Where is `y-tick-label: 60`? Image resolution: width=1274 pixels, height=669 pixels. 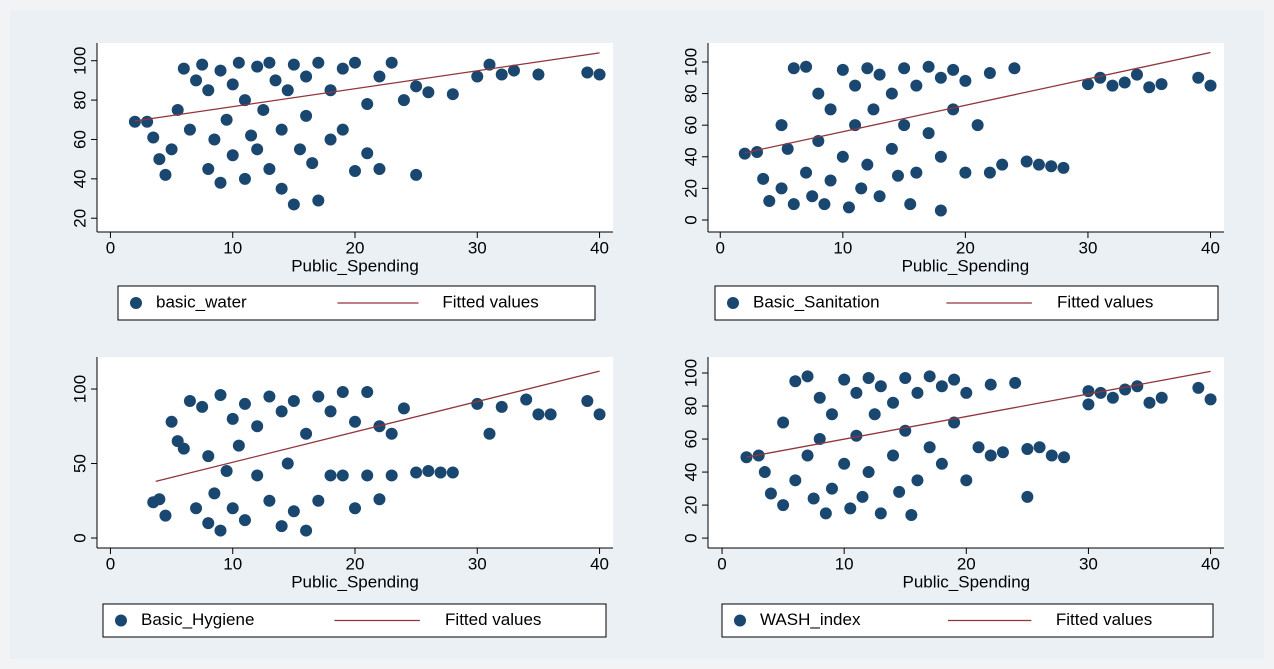 y-tick-label: 60 is located at coordinates (79, 139).